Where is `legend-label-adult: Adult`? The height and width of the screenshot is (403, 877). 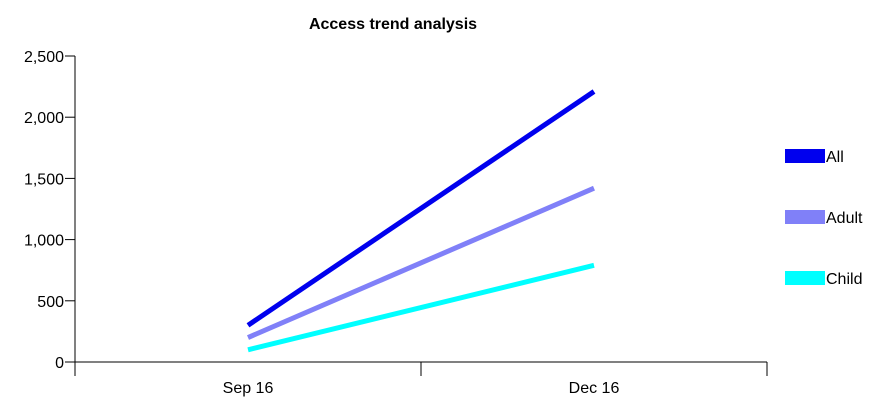 legend-label-adult: Adult is located at coordinates (844, 218).